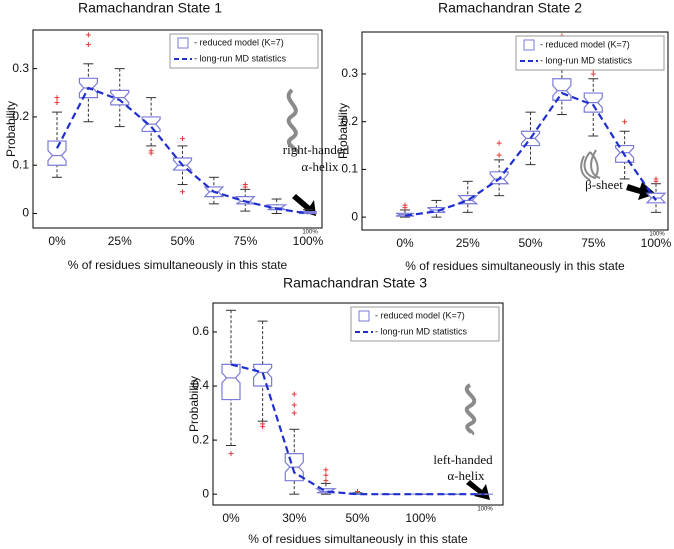 Image resolution: width=674 pixels, height=549 pixels. Describe the element at coordinates (510, 8) in the screenshot. I see `chart-title: Ramachandran State 2` at that location.